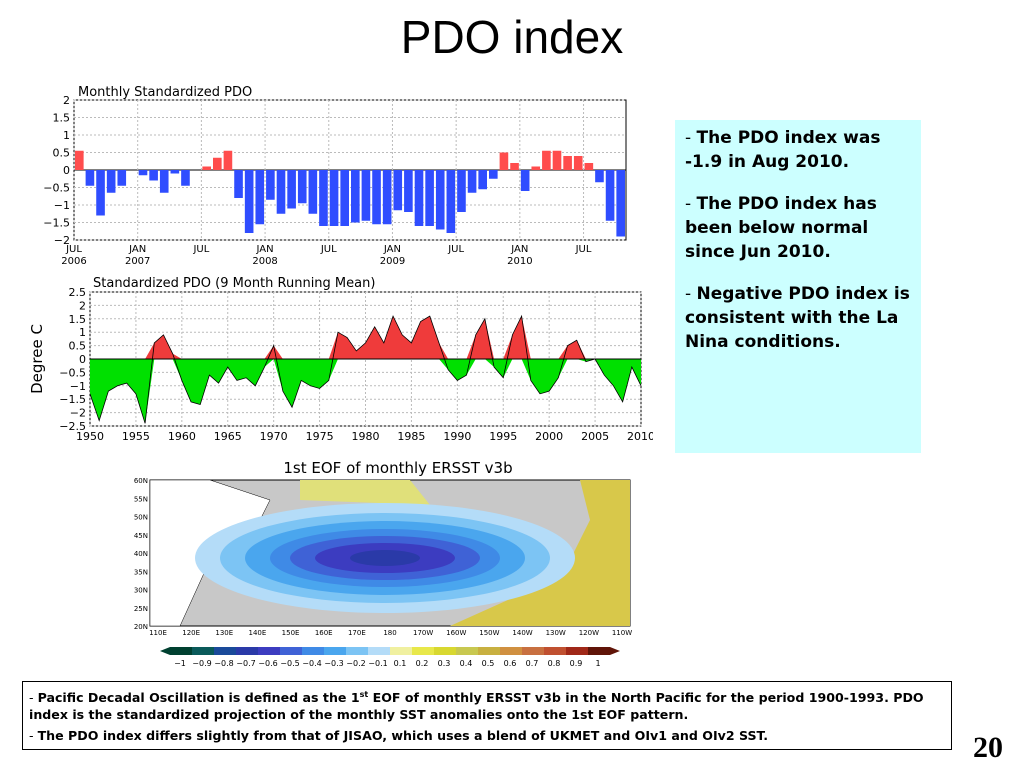 Image resolution: width=1024 pixels, height=768 pixels. I want to click on chart1-ytick-label: 0, so click(66, 170).